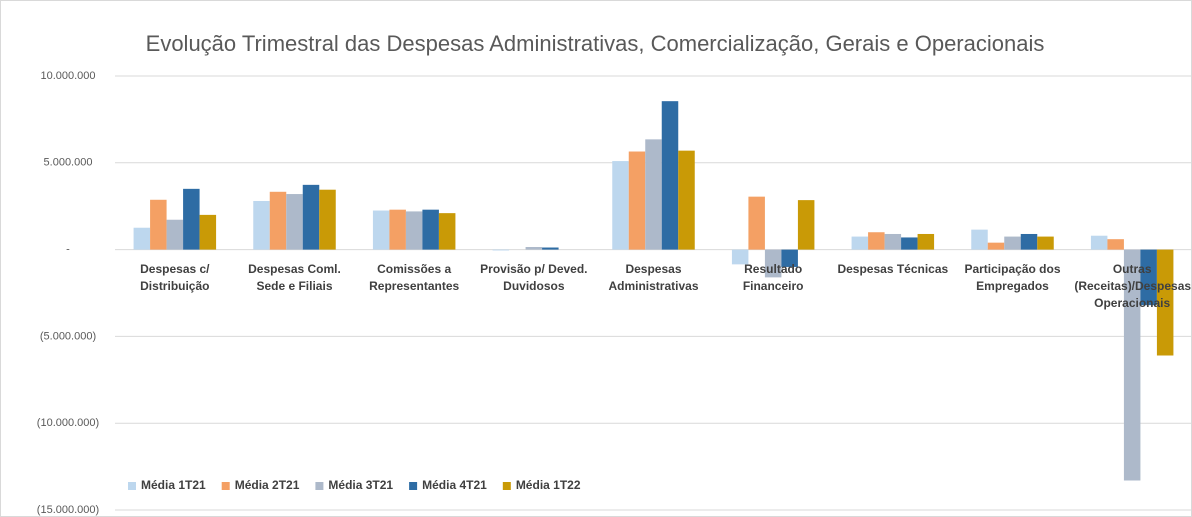  Describe the element at coordinates (68, 510) in the screenshot. I see `y-tick-label: (15.000.000)` at that location.